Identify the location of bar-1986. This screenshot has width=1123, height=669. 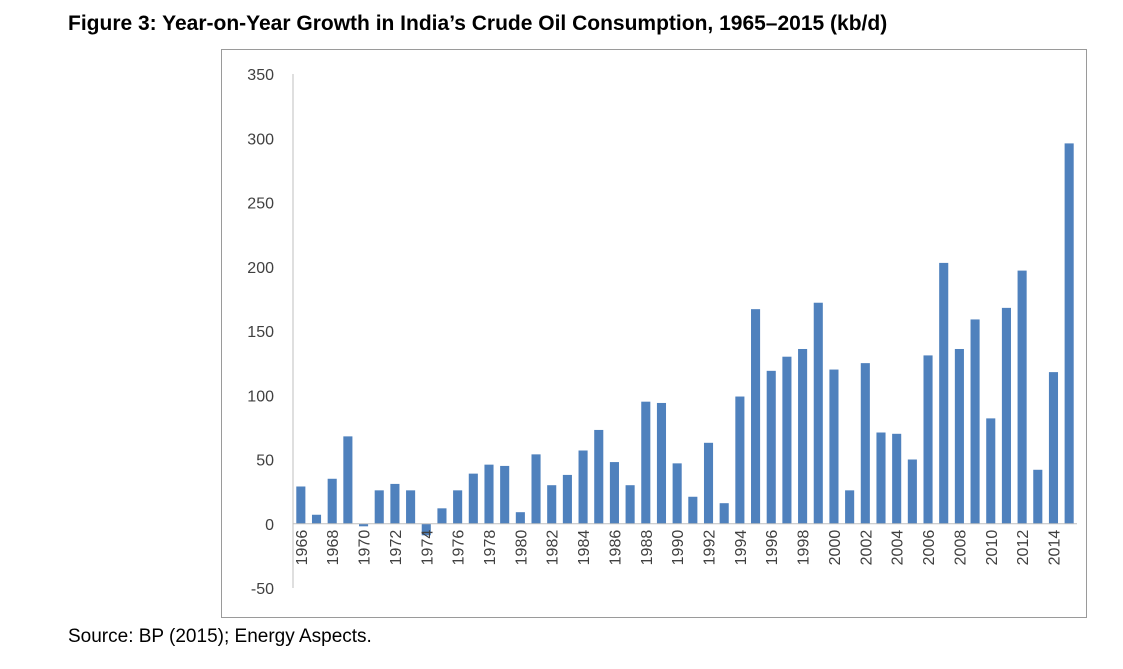
(614, 493).